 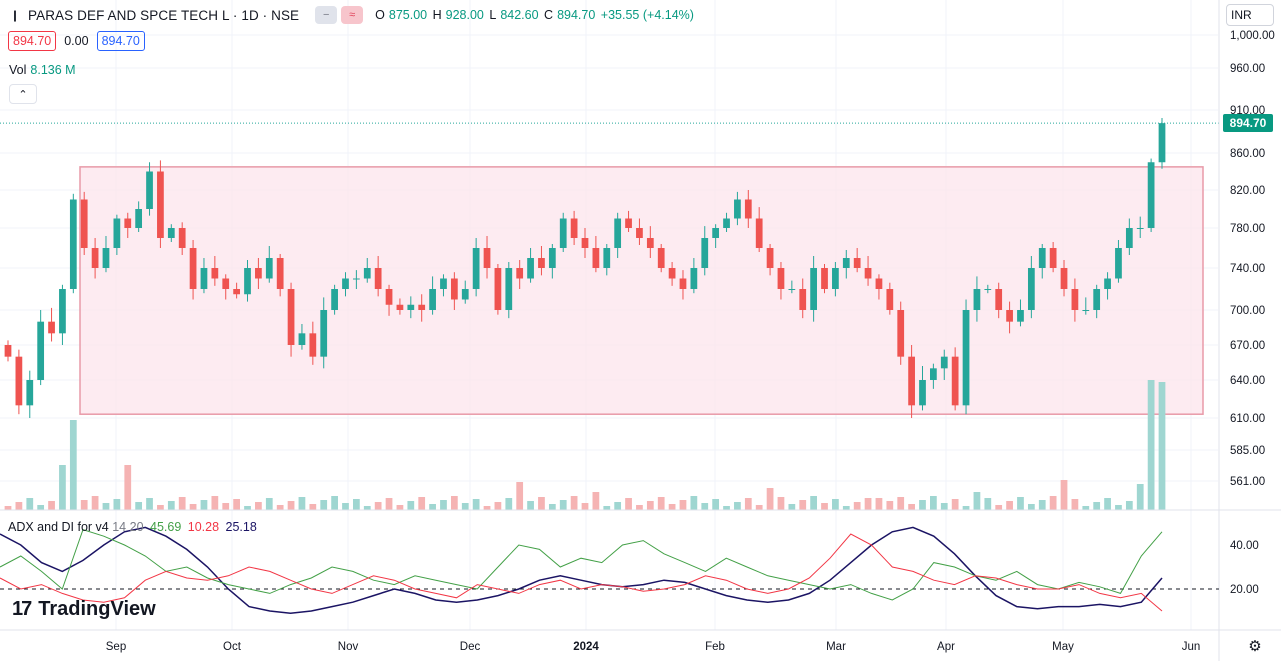 I want to click on brand-name: TradingView, so click(x=97, y=609).